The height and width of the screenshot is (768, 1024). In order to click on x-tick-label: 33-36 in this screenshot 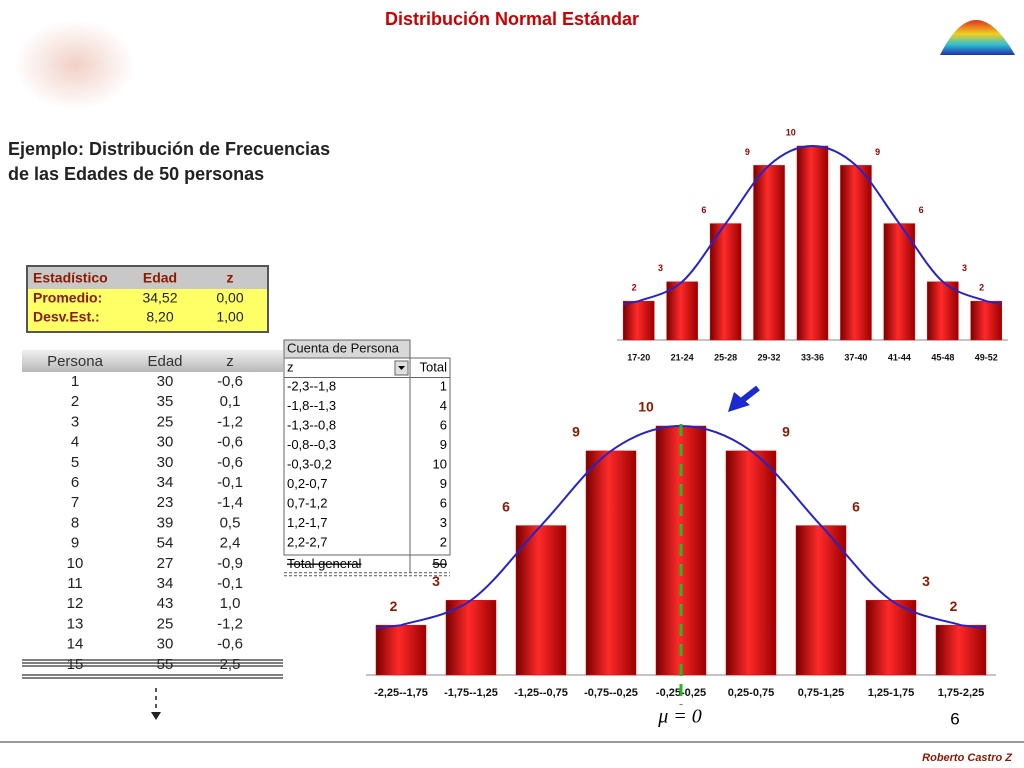, I will do `click(812, 357)`.